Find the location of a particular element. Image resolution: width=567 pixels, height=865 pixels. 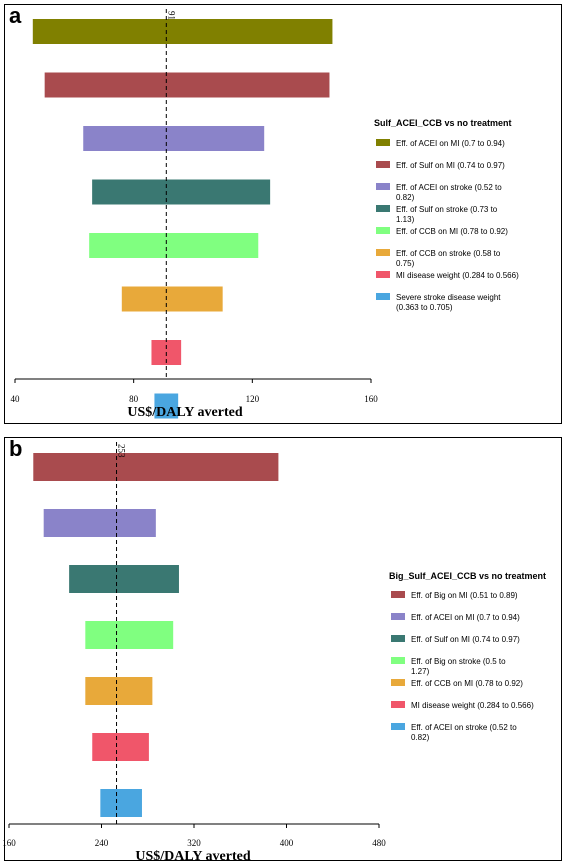

legend-title: Sulf_ACEI_CCB vs no treatment is located at coordinates (443, 123).